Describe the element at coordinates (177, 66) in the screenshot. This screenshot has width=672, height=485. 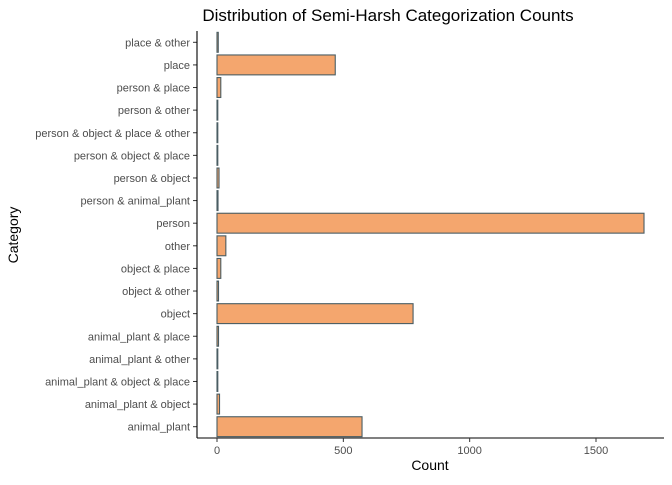
I see `y-tick-label: place` at that location.